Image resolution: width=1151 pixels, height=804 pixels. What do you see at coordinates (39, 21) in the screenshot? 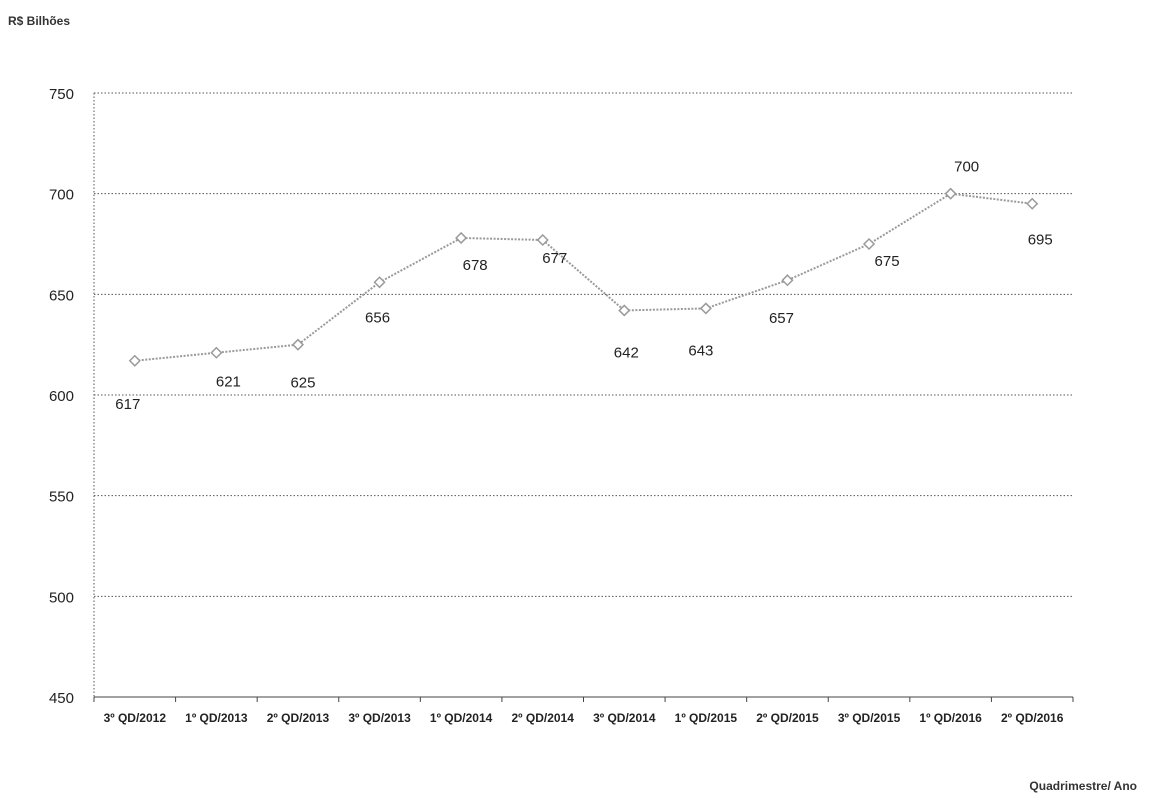
I see `y-axis-label: R$ Bilhões` at bounding box center [39, 21].